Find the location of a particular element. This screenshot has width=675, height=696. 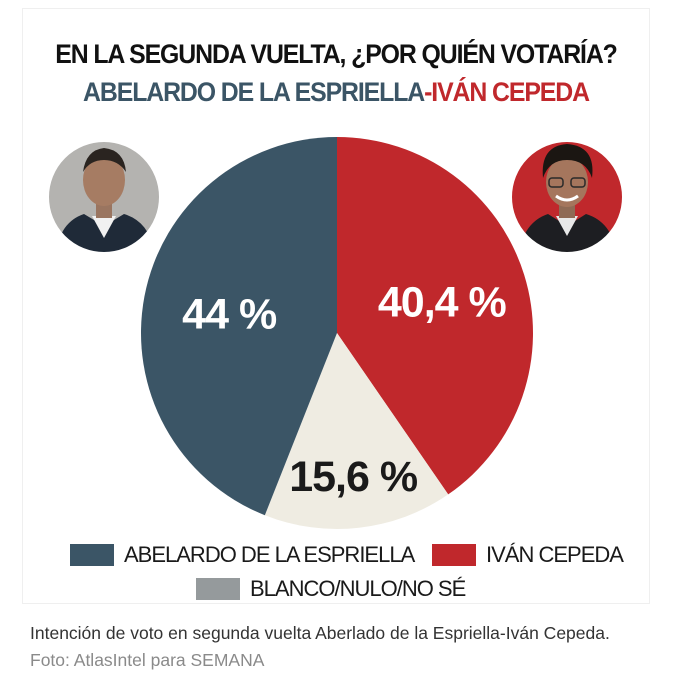

pie-label-blanco: 15,6 % is located at coordinates (353, 477).